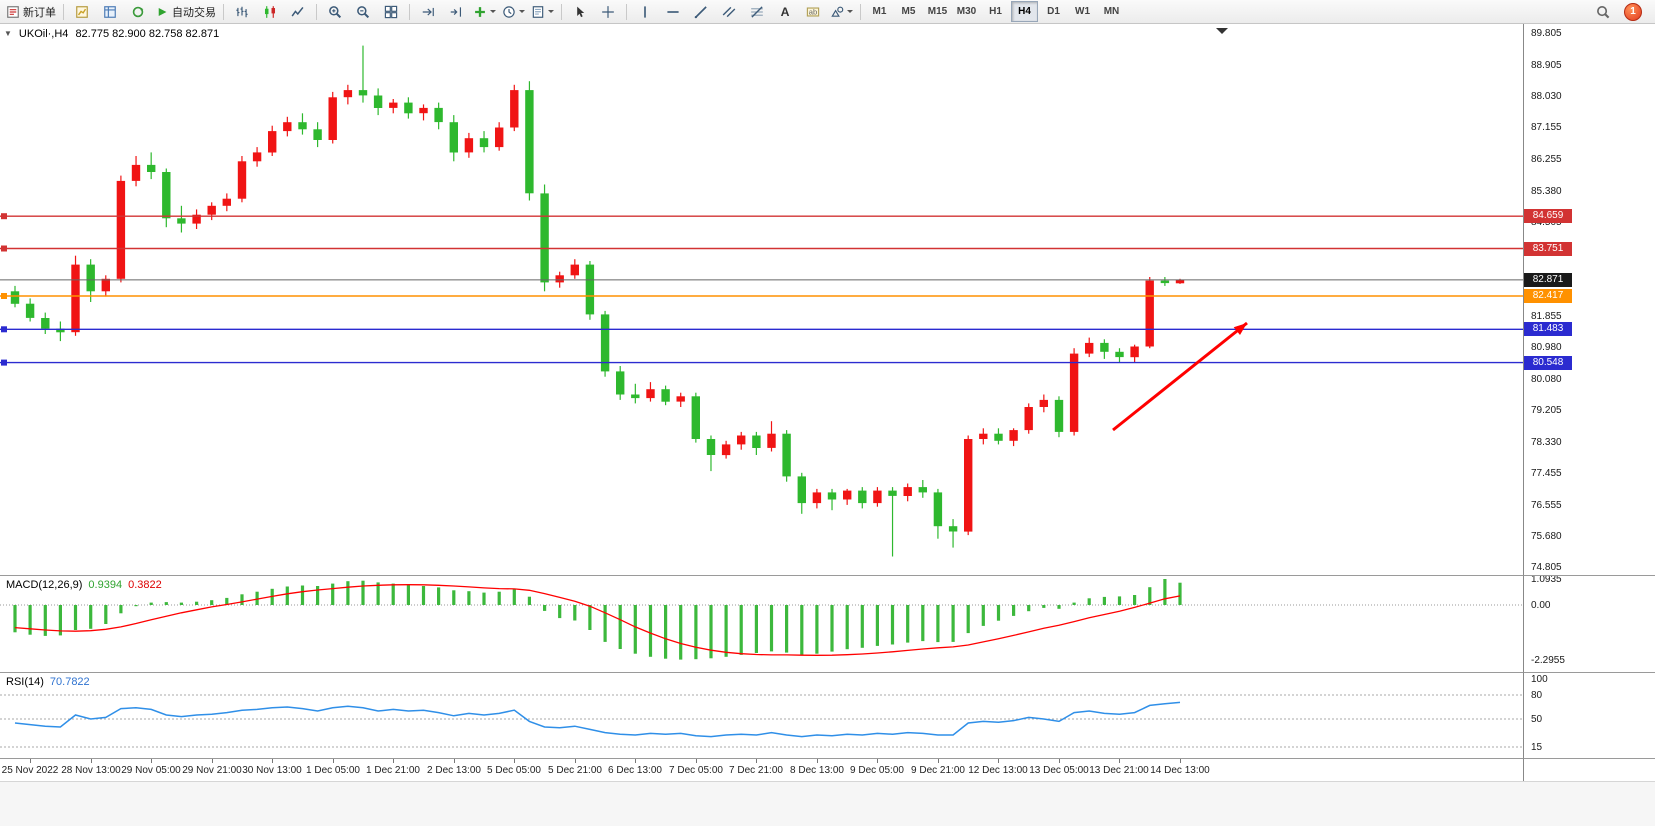 The width and height of the screenshot is (1655, 826). Describe the element at coordinates (1180, 376) in the screenshot. I see `trend-arrow` at that location.